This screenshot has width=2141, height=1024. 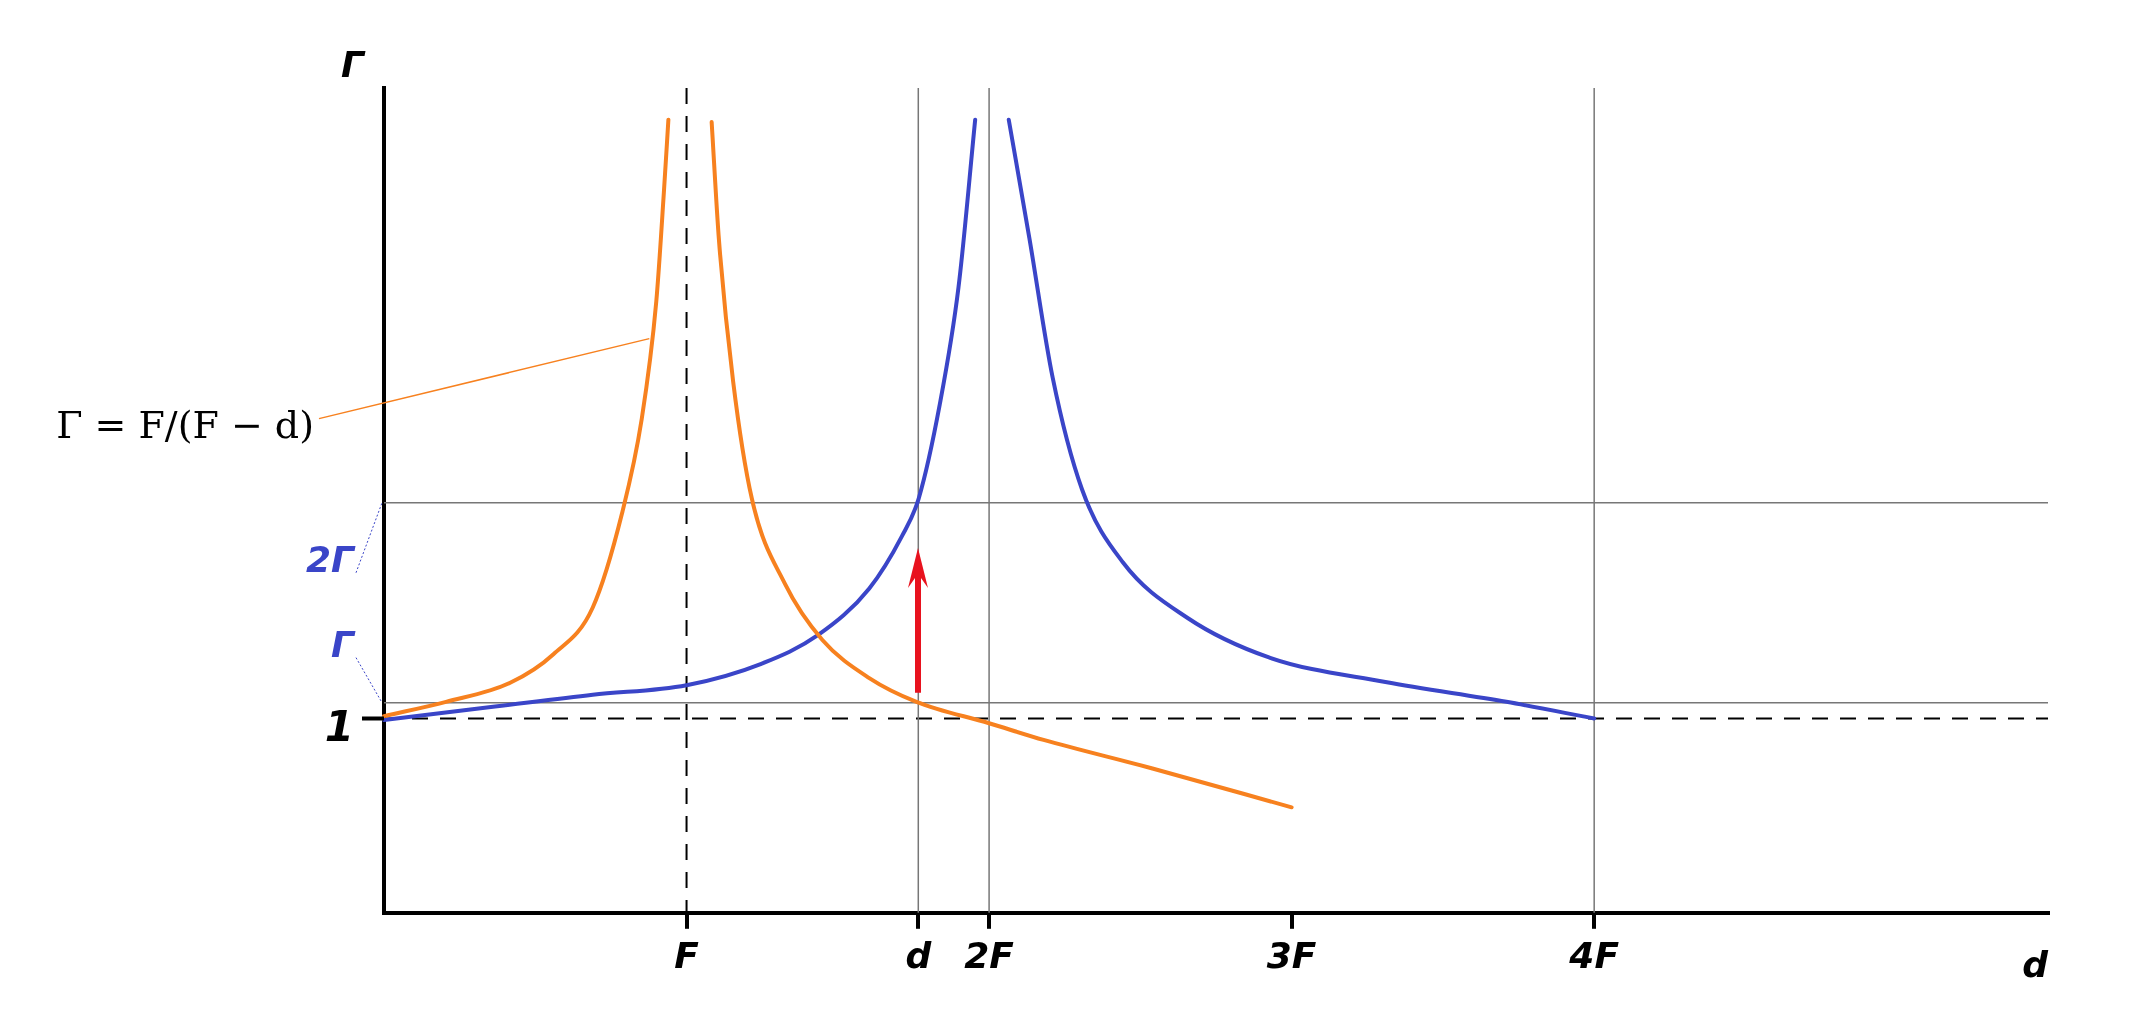 What do you see at coordinates (687, 955) in the screenshot?
I see `x-tick-label: F` at bounding box center [687, 955].